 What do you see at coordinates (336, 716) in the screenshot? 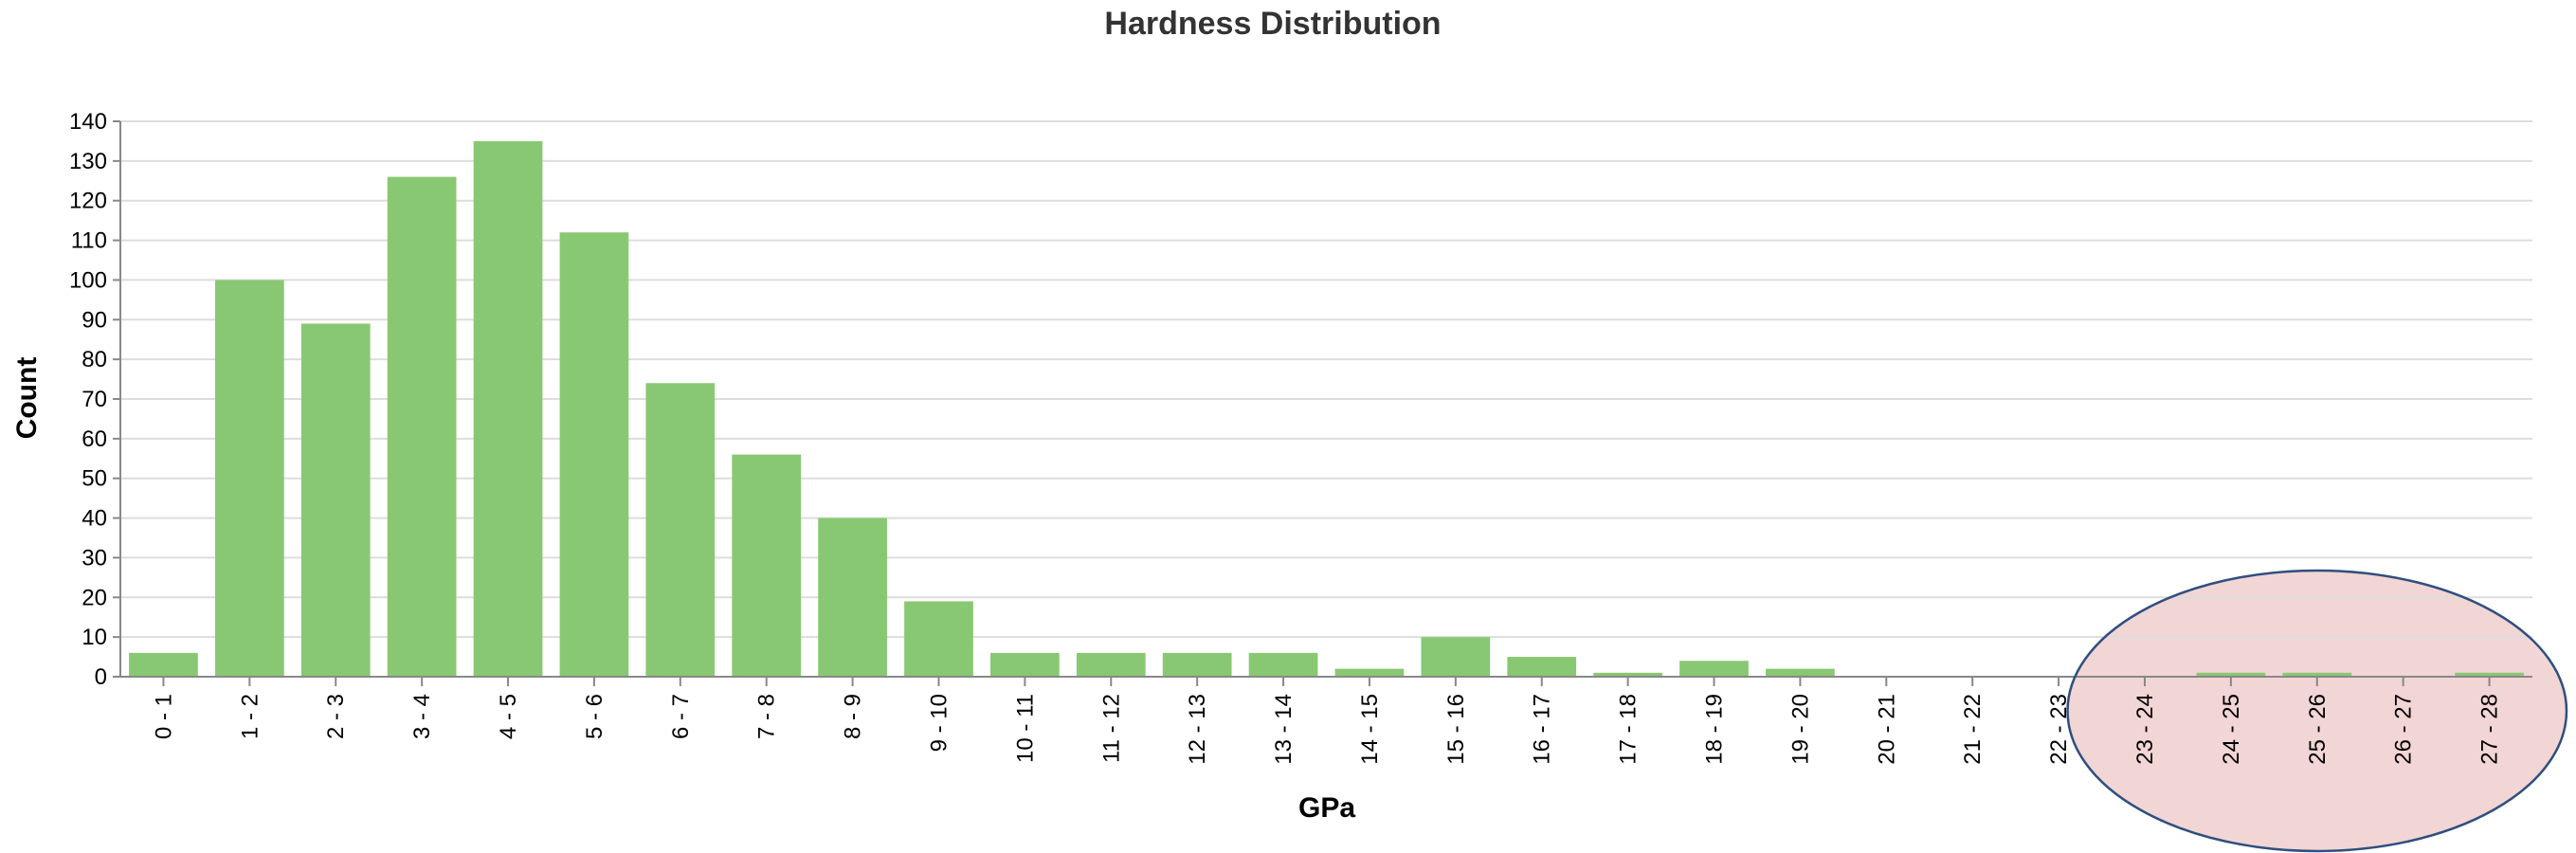
I see `x-tick-label: 2 - 3` at bounding box center [336, 716].